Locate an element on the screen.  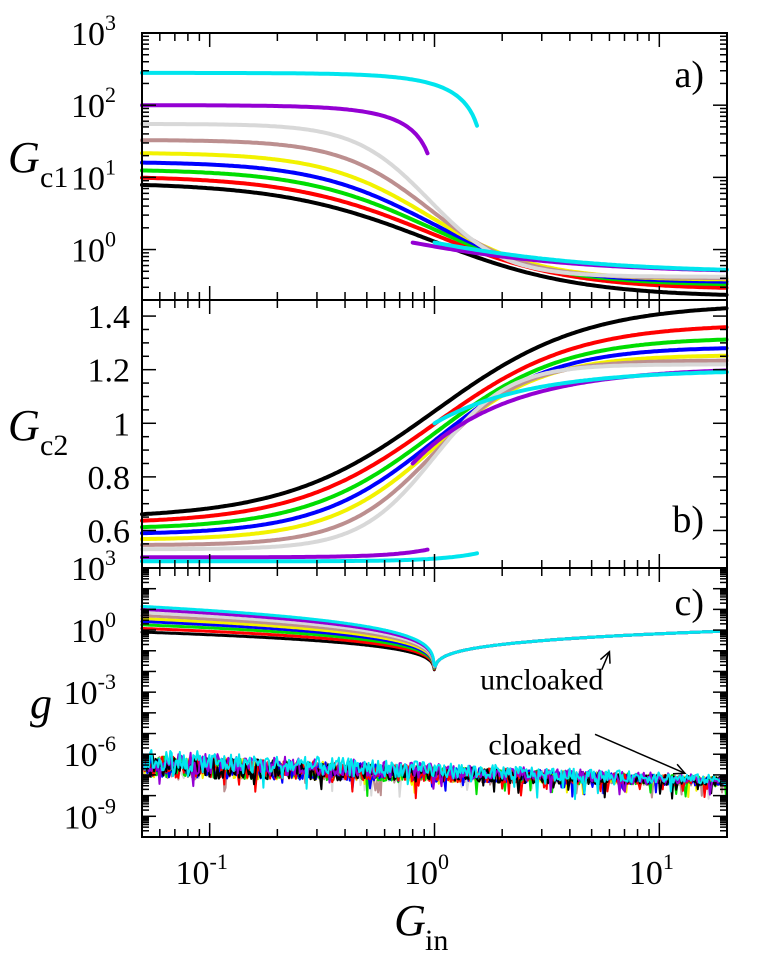
panel-a-label: a) is located at coordinates (689, 75).